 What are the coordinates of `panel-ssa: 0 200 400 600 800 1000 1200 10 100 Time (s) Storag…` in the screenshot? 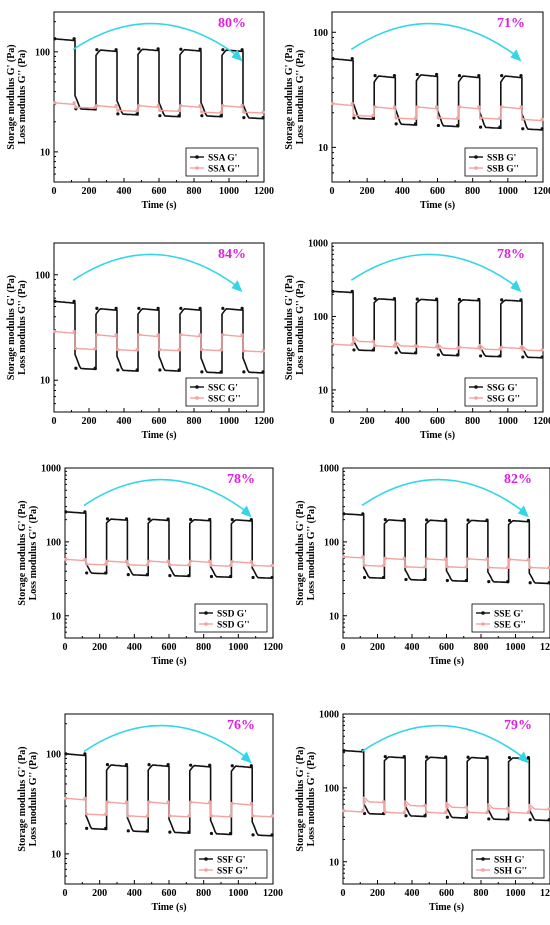 It's located at (140, 111).